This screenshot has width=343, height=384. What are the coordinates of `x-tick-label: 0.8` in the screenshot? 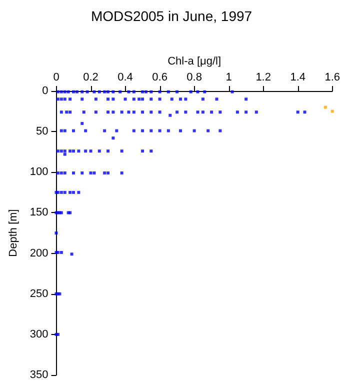 It's located at (194, 78).